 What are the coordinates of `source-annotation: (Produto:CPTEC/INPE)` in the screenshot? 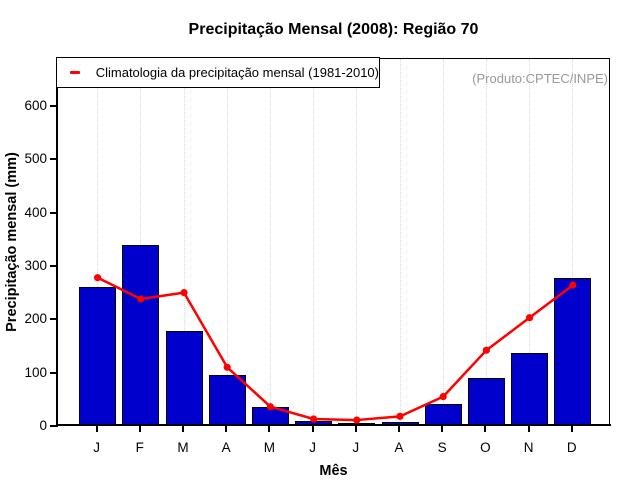 It's located at (540, 78).